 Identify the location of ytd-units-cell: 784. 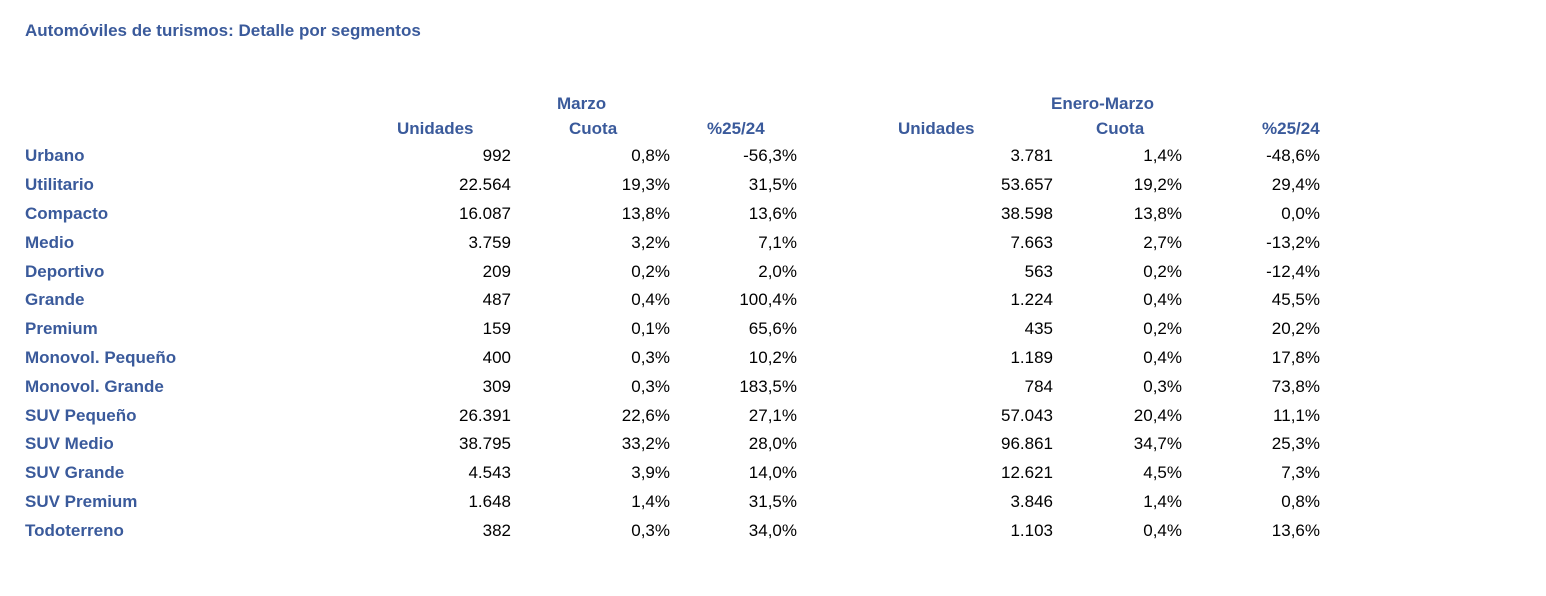
(1038, 386).